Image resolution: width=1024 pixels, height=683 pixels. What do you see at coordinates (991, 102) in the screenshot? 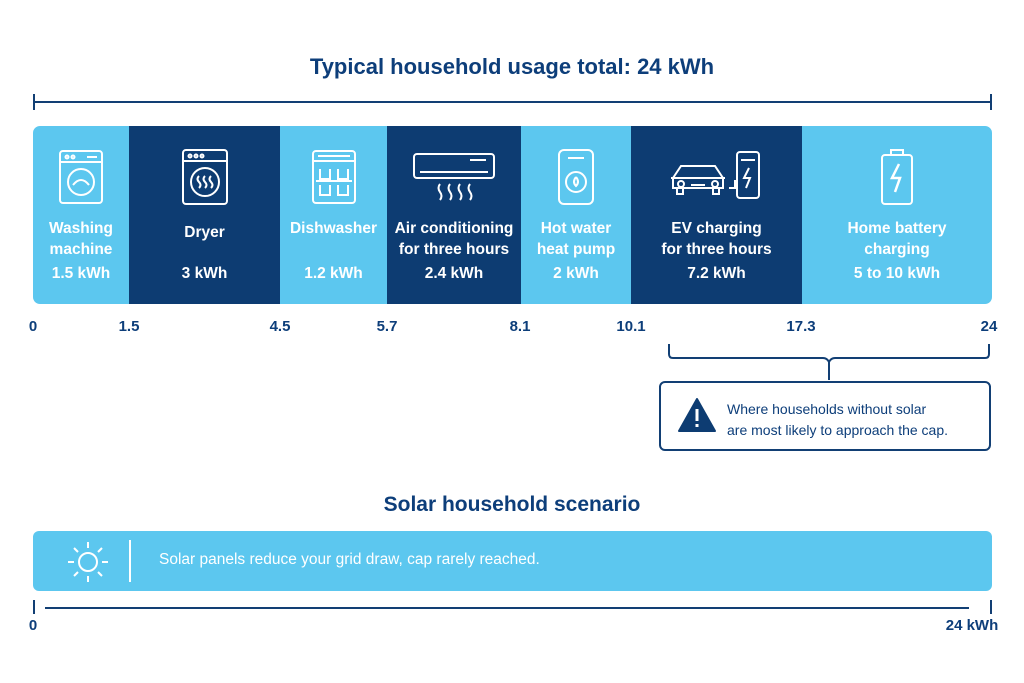
I see `total-span-cap-right` at bounding box center [991, 102].